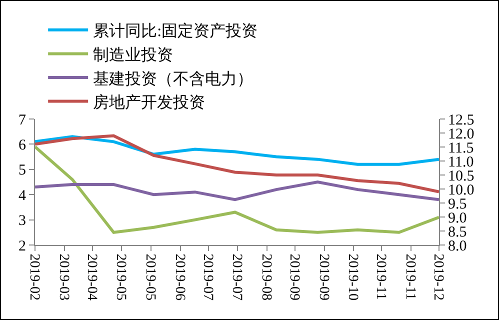 Image resolution: width=499 pixels, height=320 pixels. What do you see at coordinates (63, 277) in the screenshot?
I see `x-tick-label: 2019-03` at bounding box center [63, 277].